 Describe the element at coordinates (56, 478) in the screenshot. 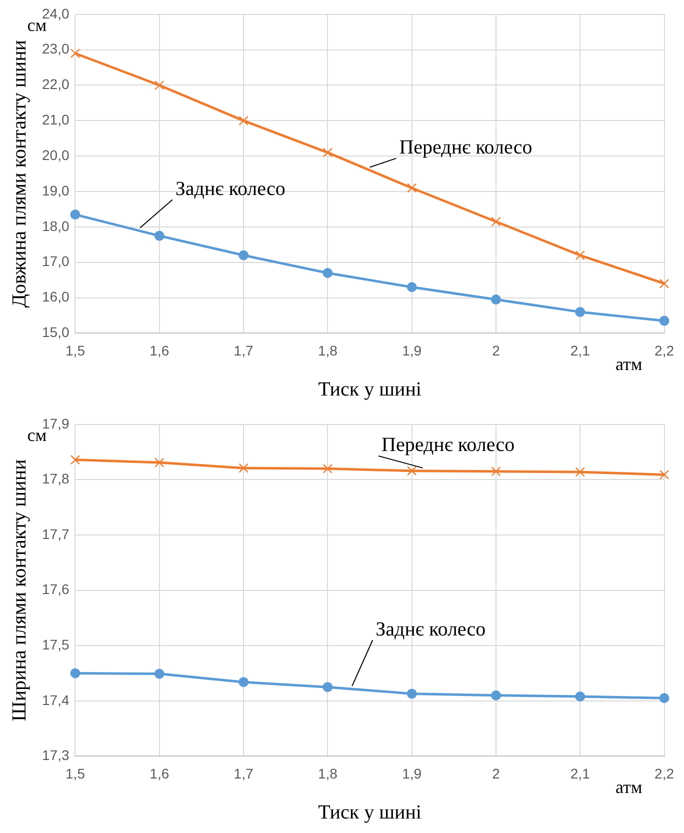

I see `y-tick-label: 17,8` at that location.